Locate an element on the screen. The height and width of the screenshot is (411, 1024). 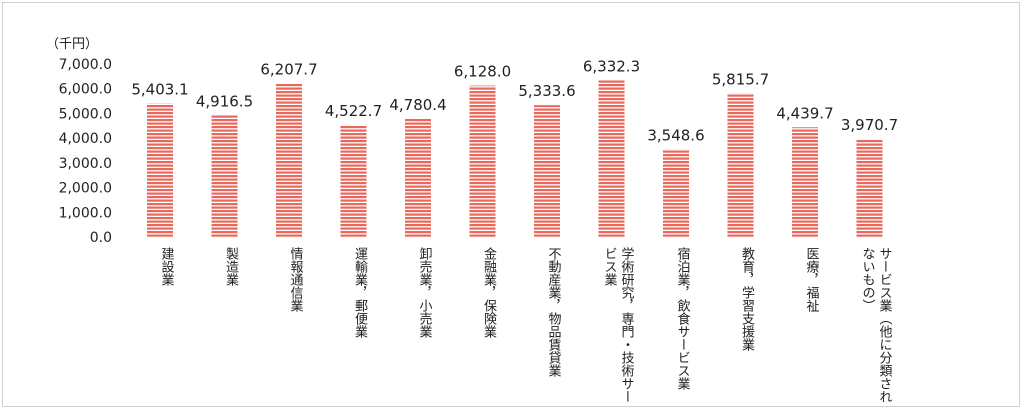
category-label: 学術研究，専門・技術サー is located at coordinates (627, 324).